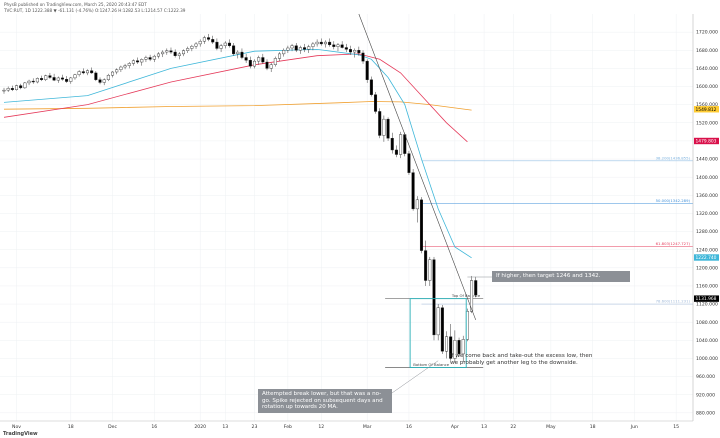  Describe the element at coordinates (705, 395) in the screenshot. I see `price-tick-label: 920.000` at that location.